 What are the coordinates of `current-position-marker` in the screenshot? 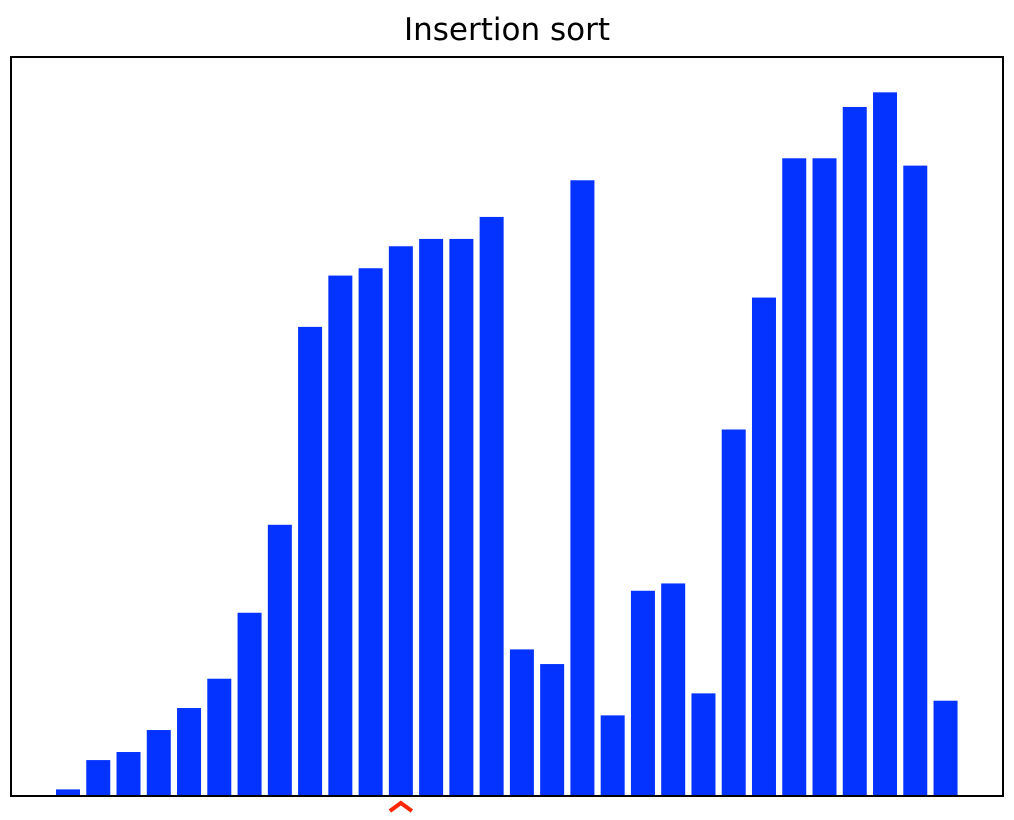 It's located at (401, 806).